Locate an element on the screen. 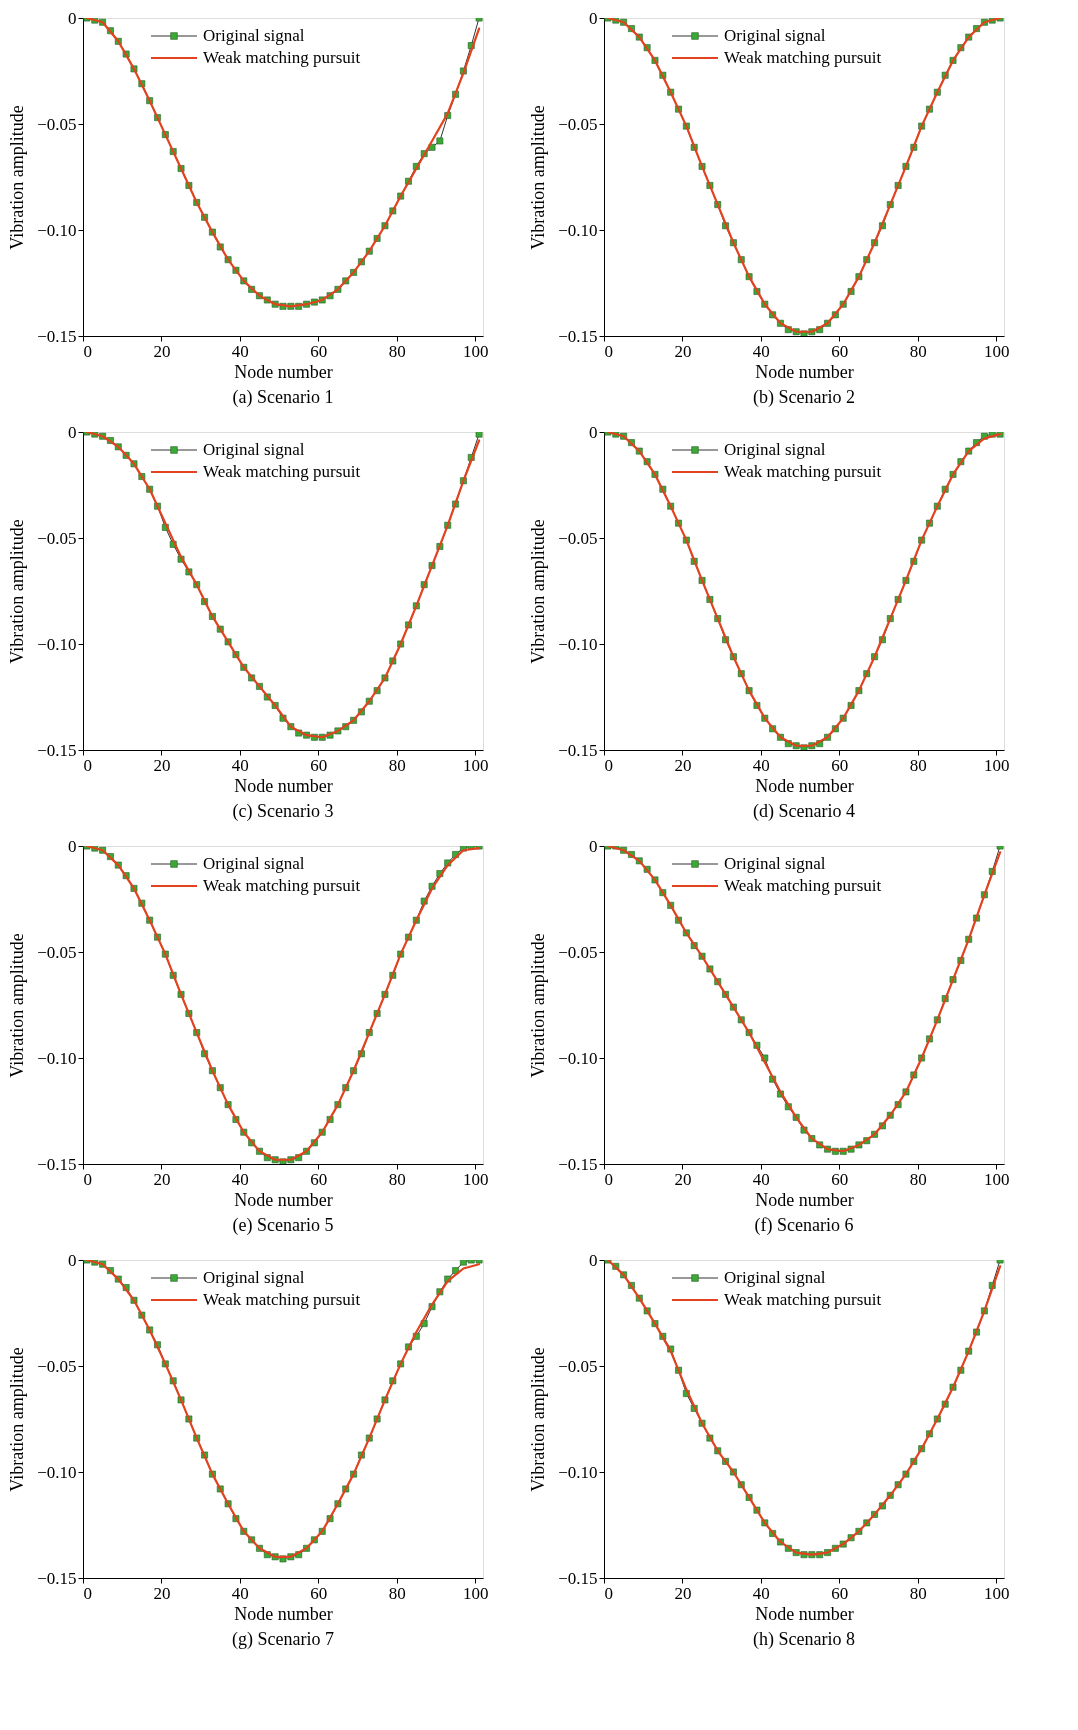 This screenshot has height=1730, width=1078. text: (g) Scenario 7 is located at coordinates (283, 1639).